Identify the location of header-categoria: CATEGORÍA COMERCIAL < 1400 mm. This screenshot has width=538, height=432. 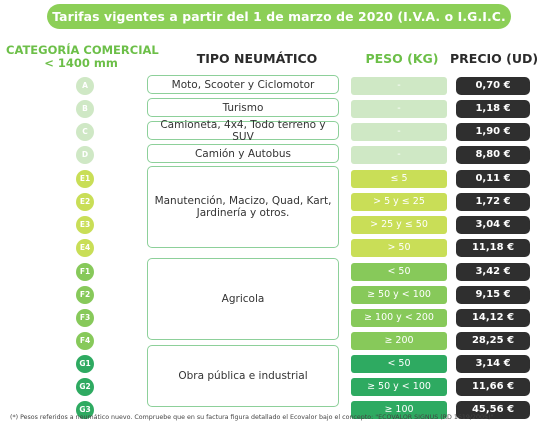
(82, 56).